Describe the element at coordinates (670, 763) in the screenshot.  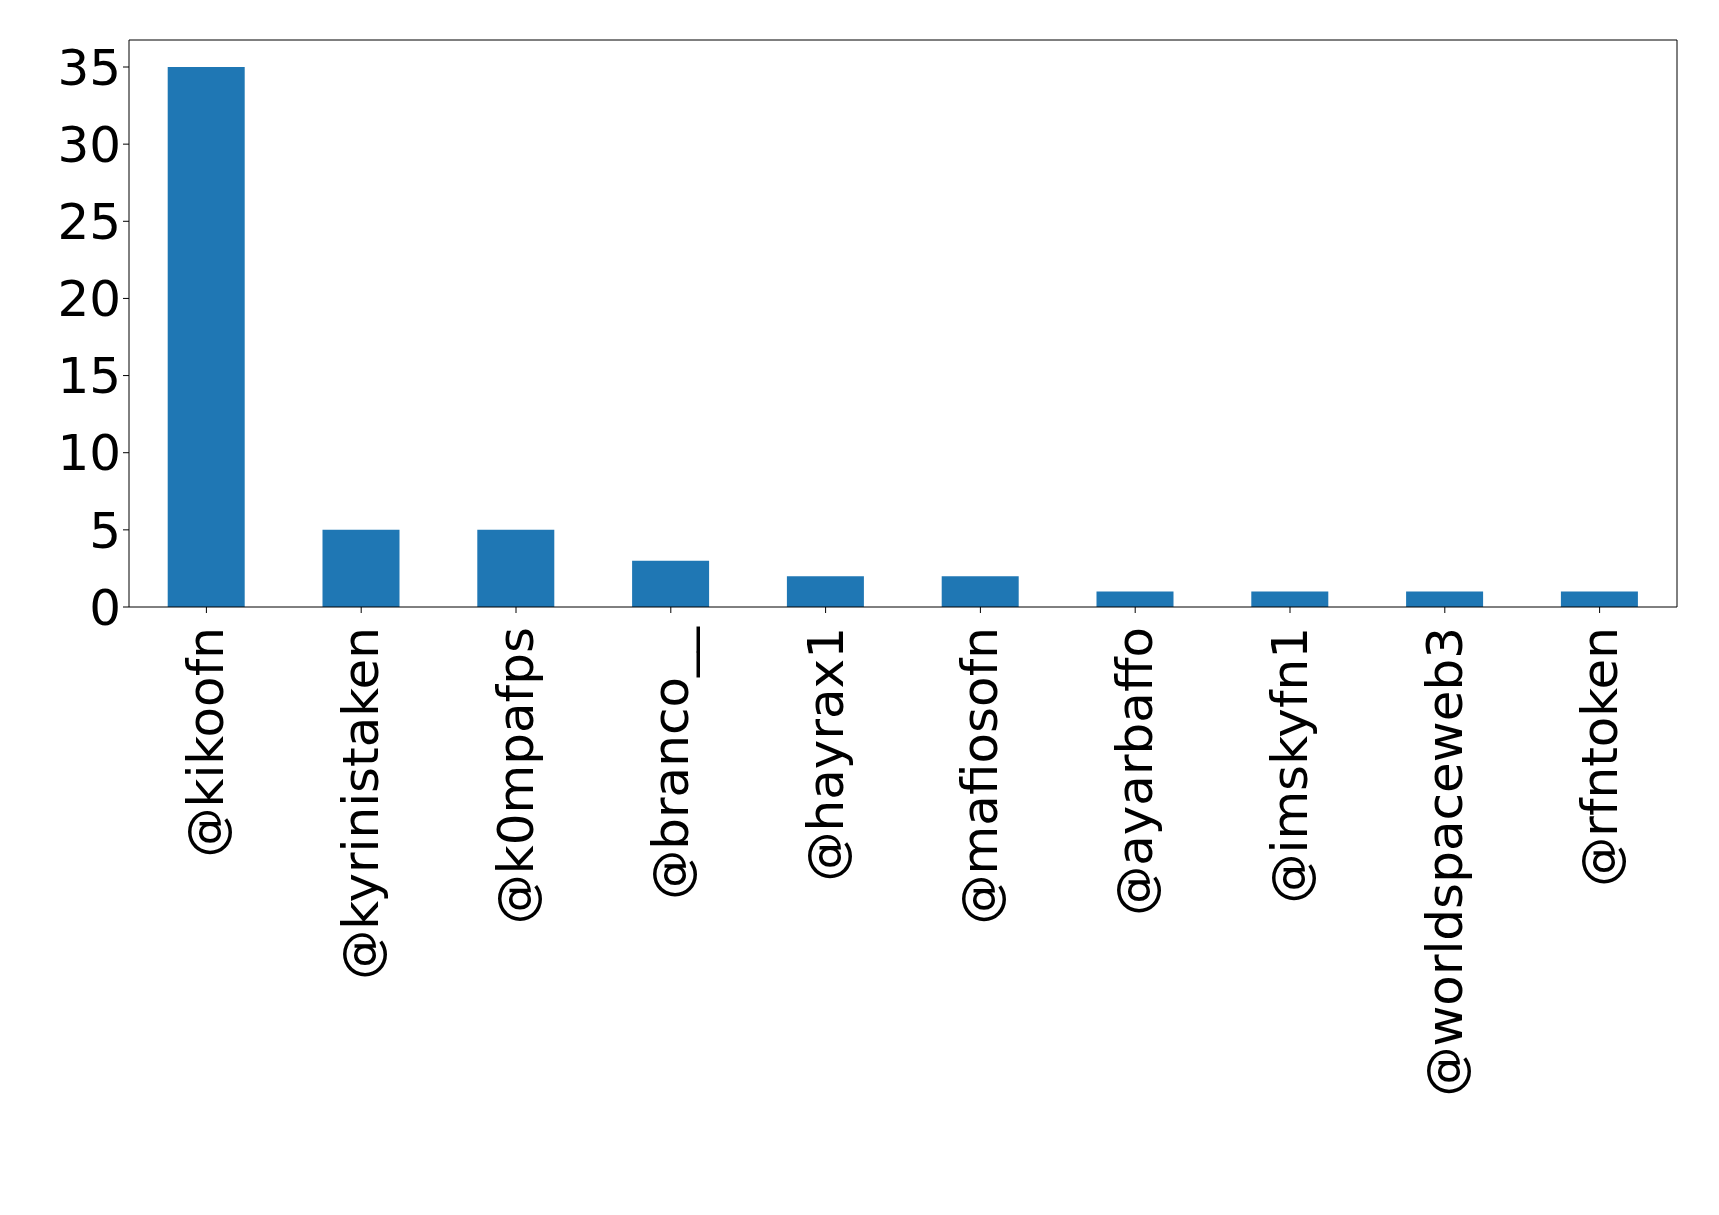
I see `x-tick-label: @branco__` at that location.